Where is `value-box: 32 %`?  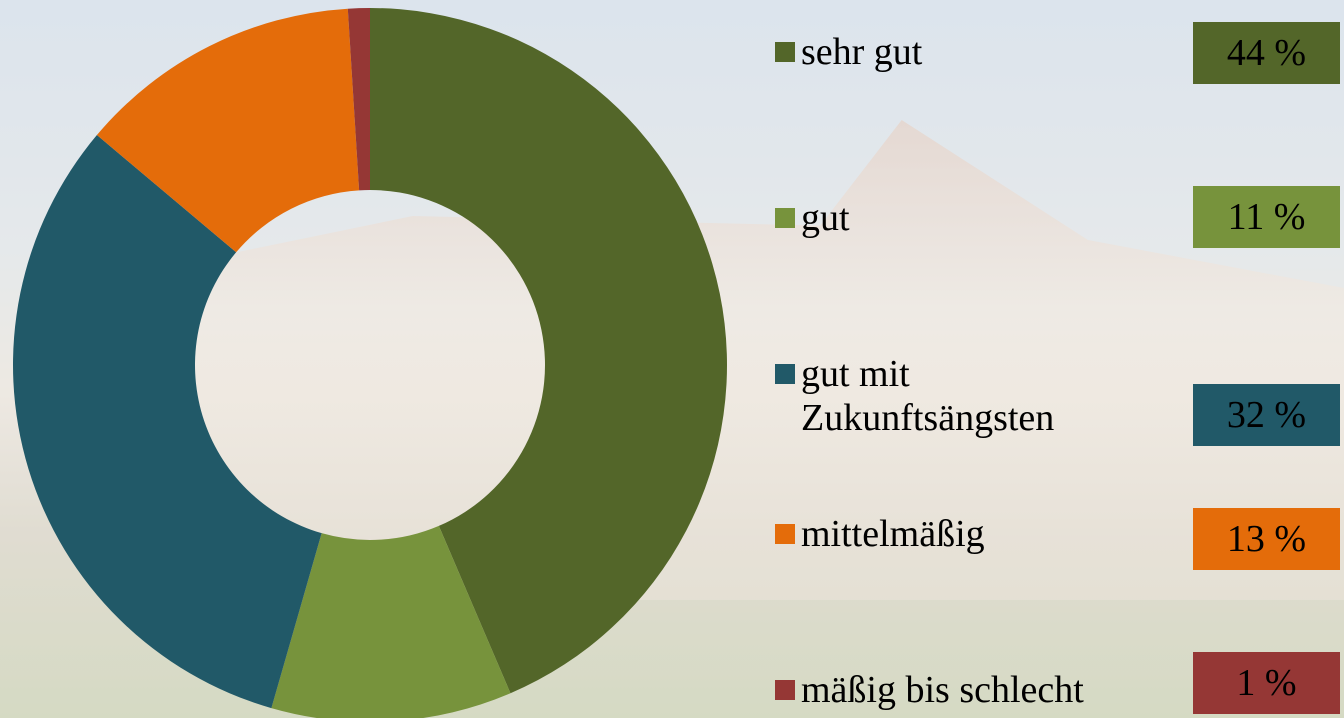
value-box: 32 % is located at coordinates (1266, 415).